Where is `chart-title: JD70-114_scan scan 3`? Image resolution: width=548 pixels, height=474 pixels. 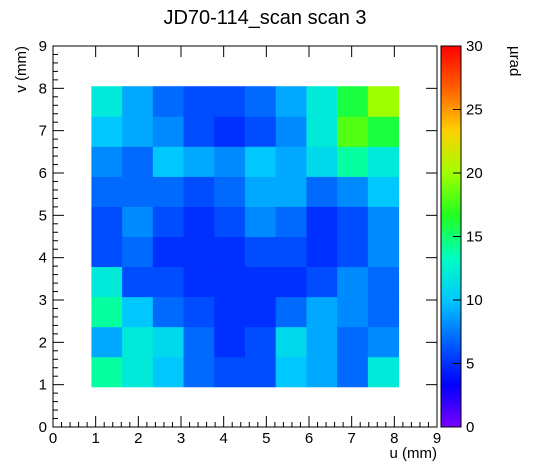
chart-title: JD70-114_scan scan 3 is located at coordinates (264, 18).